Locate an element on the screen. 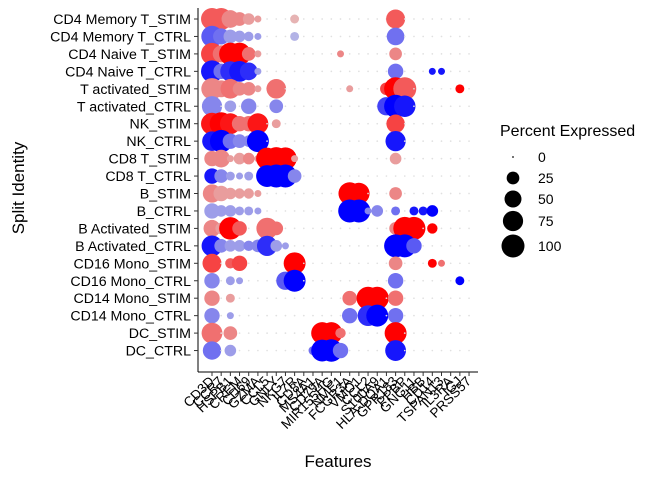 This screenshot has width=672, height=480. y-tick-label: CD4 Memory T_STIM is located at coordinates (122, 20).